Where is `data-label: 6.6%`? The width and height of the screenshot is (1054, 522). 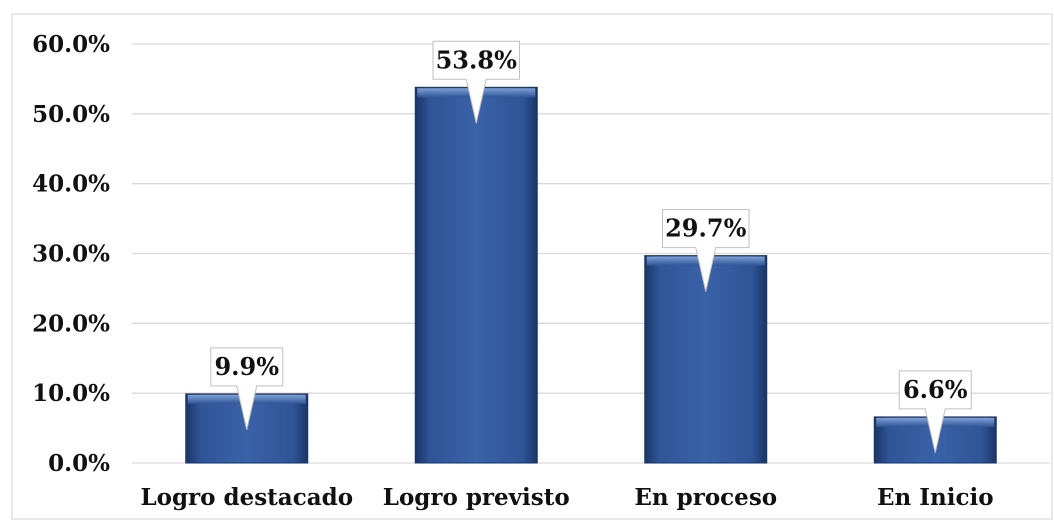
data-label: 6.6% is located at coordinates (935, 389).